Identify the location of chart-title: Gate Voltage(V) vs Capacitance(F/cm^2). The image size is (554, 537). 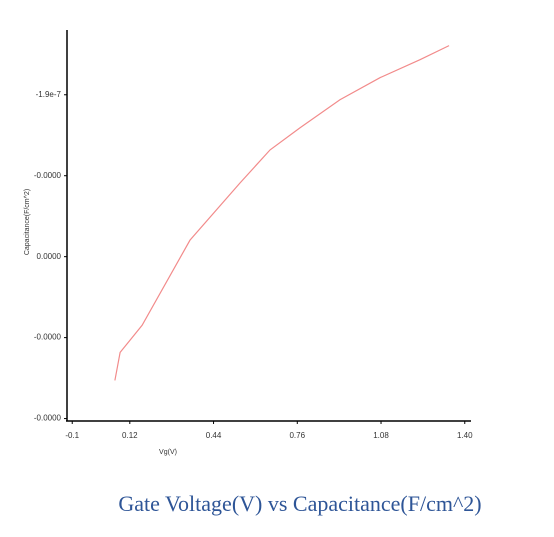
(299, 503).